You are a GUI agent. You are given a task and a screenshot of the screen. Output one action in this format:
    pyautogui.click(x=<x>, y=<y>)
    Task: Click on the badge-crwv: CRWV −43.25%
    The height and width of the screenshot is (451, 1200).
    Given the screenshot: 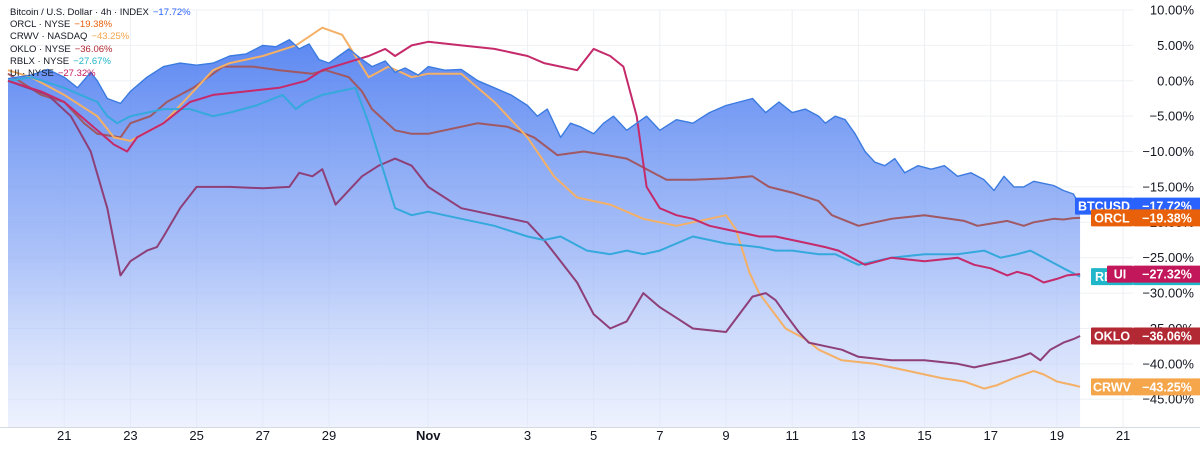 What is the action you would take?
    pyautogui.click(x=1145, y=387)
    